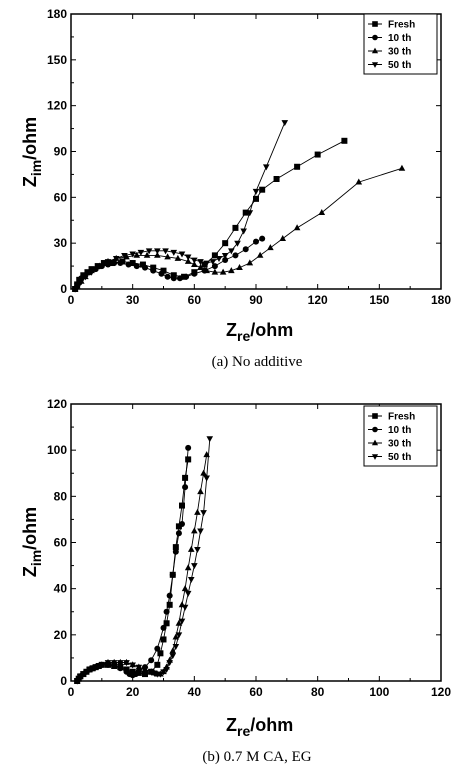 Image resolution: width=455 pixels, height=771 pixels. Describe the element at coordinates (180, 206) in the screenshot. I see `series-50-th` at that location.